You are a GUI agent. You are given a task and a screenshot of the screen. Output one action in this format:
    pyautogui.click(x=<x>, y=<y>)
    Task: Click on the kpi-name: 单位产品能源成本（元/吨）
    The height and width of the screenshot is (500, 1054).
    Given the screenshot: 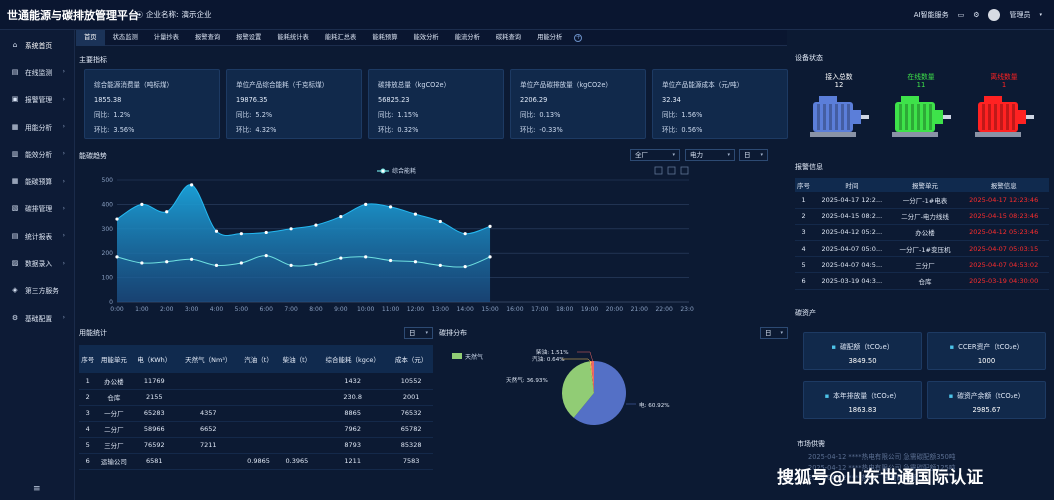 What is the action you would take?
    pyautogui.click(x=703, y=85)
    